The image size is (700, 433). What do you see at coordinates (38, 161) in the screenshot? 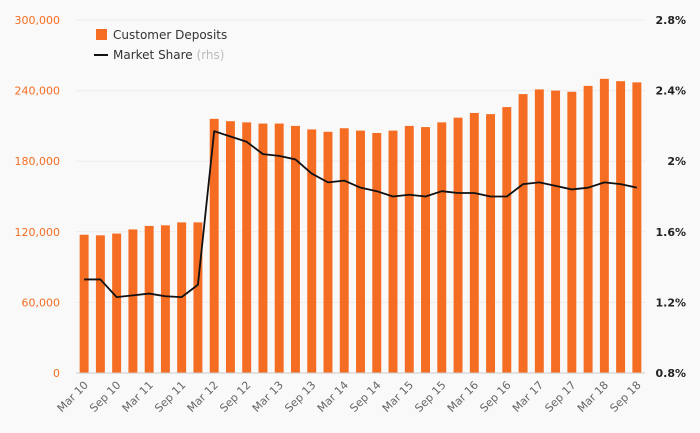
I see `left-axis-tick-label: 180,000` at bounding box center [38, 161].